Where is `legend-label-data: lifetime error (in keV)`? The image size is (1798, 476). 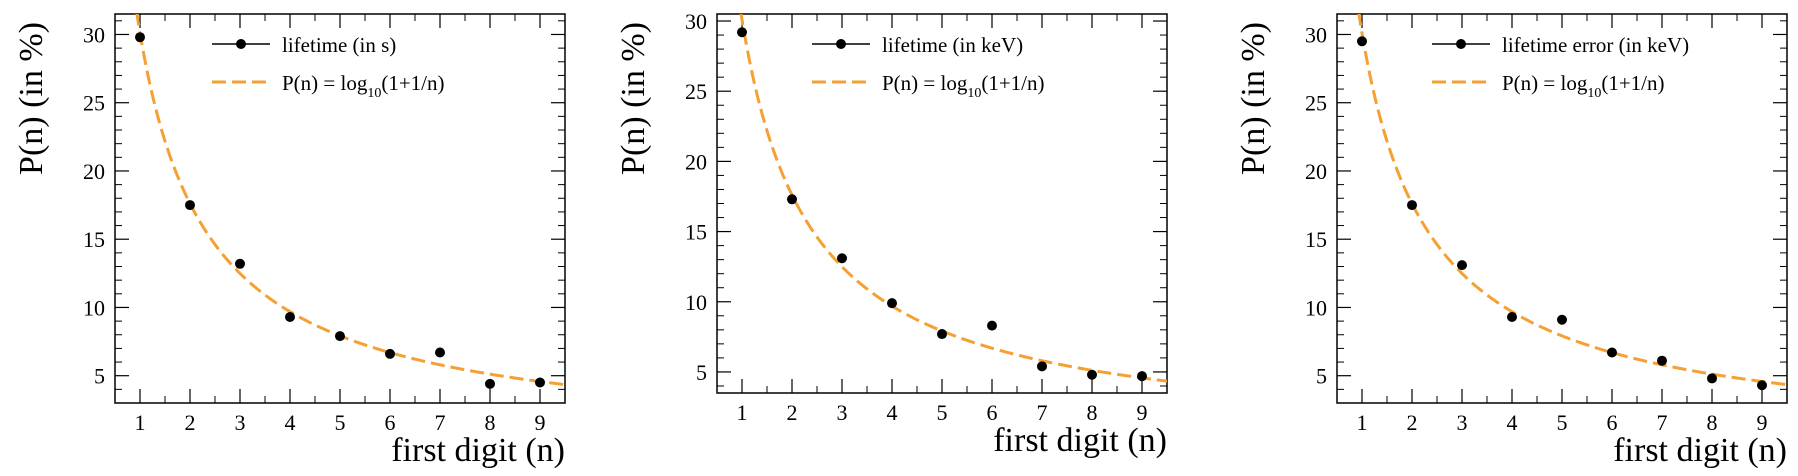
legend-label-data: lifetime error (in keV) is located at coordinates (1595, 45).